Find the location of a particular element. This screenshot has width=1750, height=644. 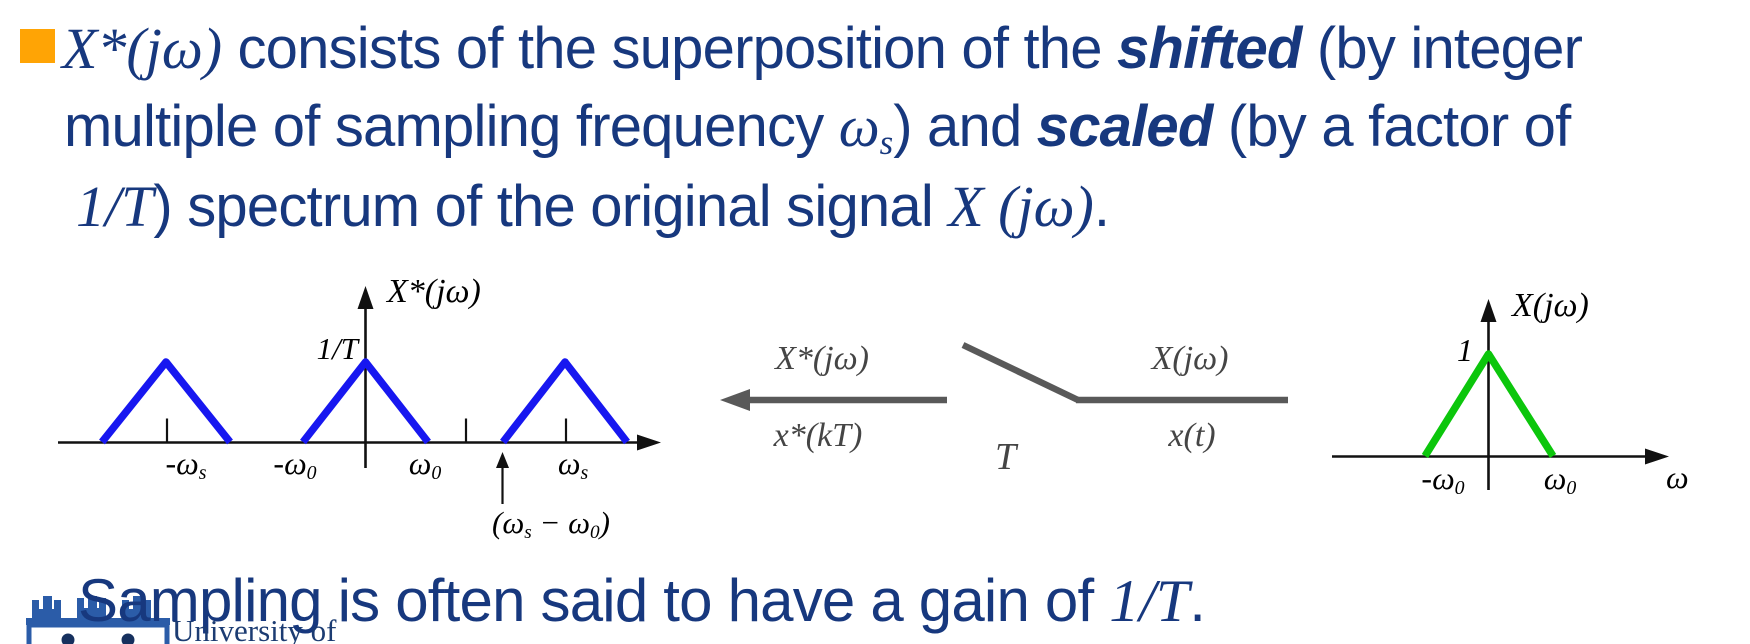

switch-blade is located at coordinates (1020, 372).